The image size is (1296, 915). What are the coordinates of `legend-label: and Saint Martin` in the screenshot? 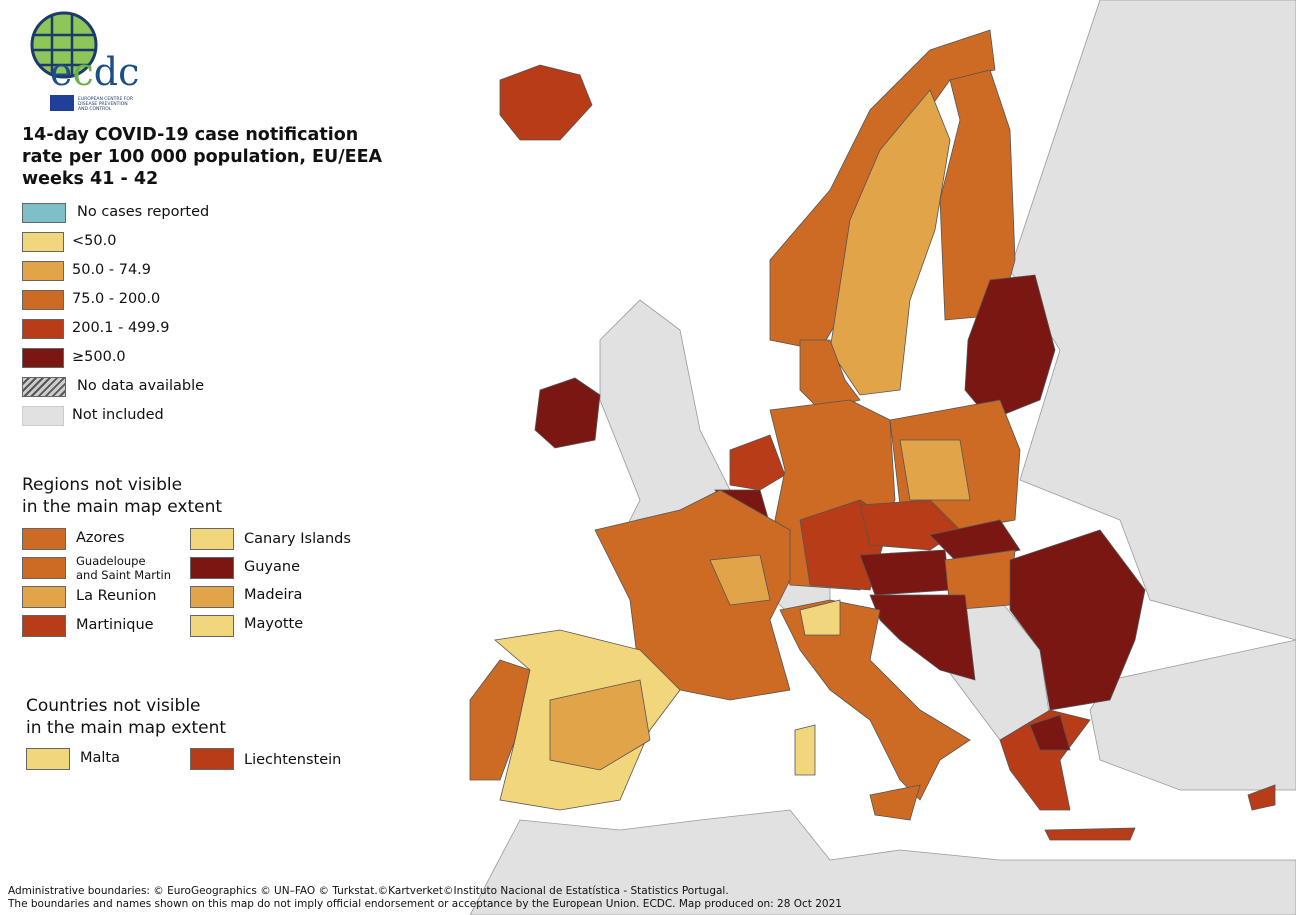 It's located at (123, 575).